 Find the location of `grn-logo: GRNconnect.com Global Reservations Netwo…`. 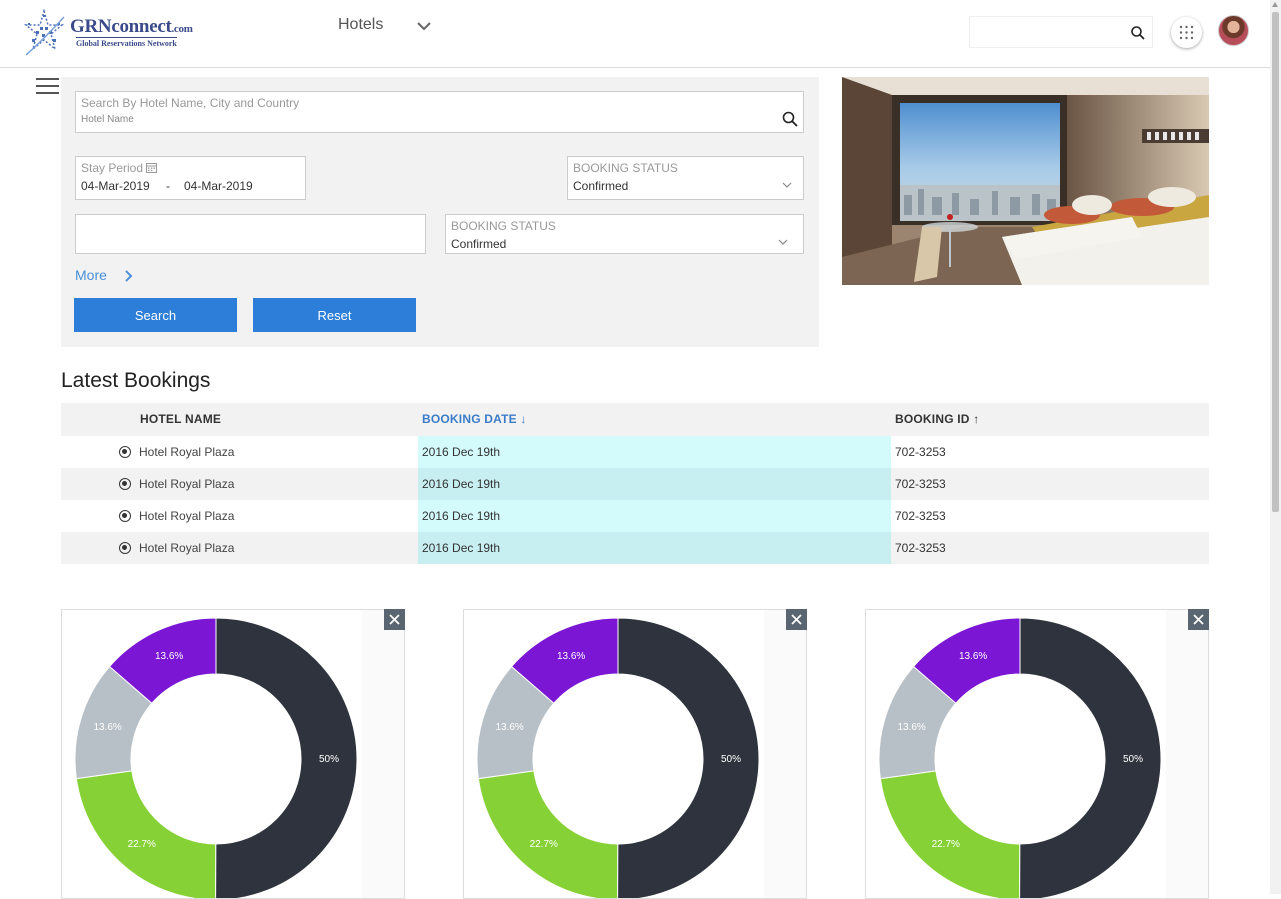

grn-logo: GRNconnect.com Global Reservations Netwo… is located at coordinates (112, 32).